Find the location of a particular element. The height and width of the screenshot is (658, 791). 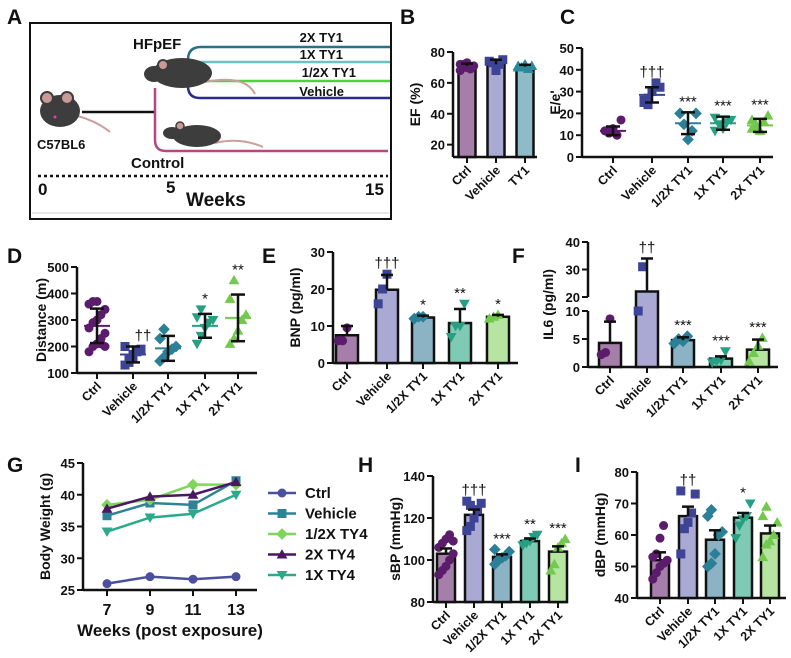

legend-item: Vehicle is located at coordinates (312, 514).